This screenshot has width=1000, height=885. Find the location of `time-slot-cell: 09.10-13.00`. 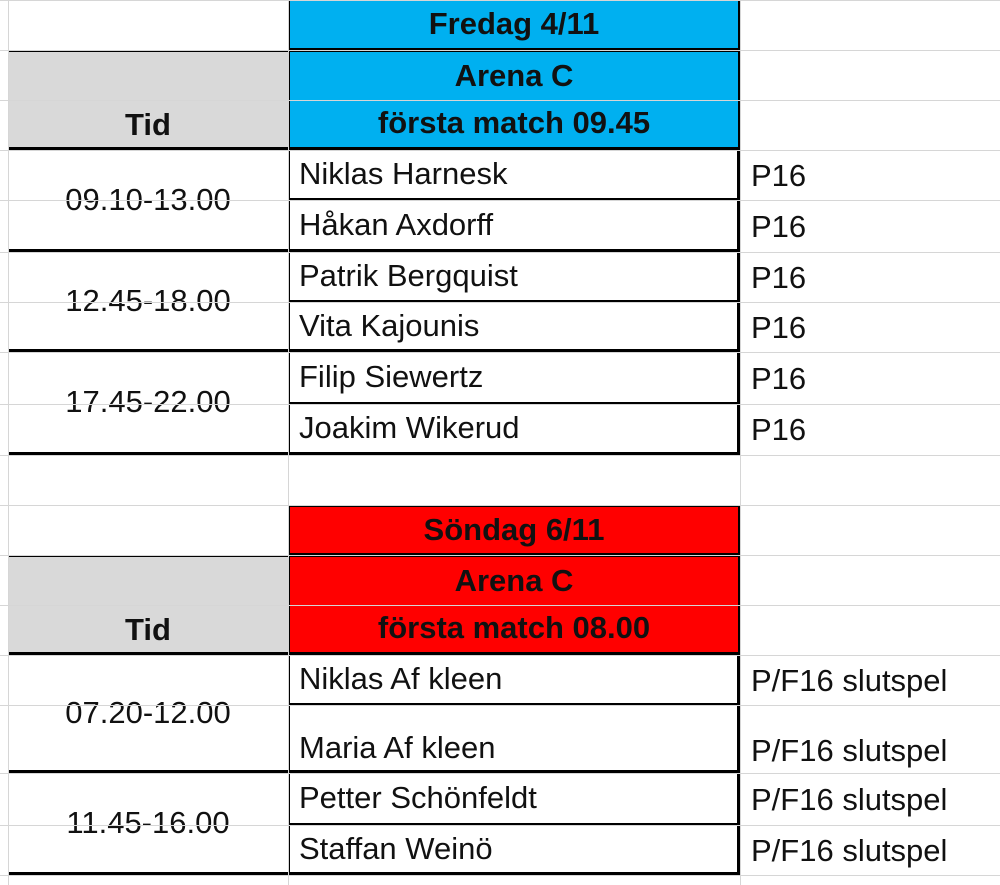

time-slot-cell: 09.10-13.00 is located at coordinates (148, 201).